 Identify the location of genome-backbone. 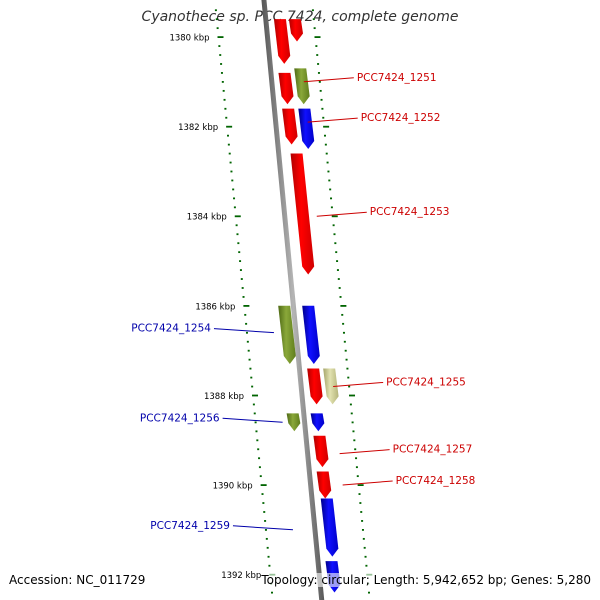
(293, 300).